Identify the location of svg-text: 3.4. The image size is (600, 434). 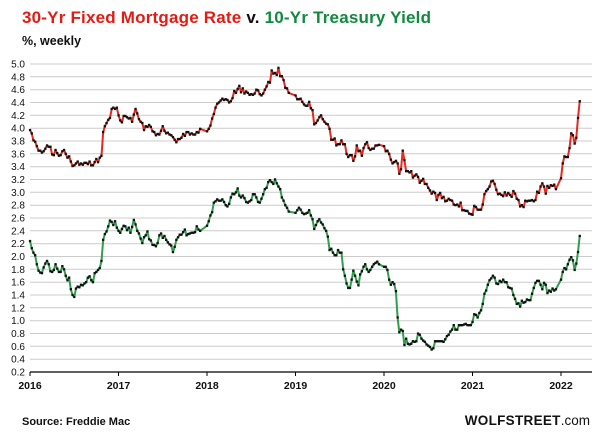
(18, 167).